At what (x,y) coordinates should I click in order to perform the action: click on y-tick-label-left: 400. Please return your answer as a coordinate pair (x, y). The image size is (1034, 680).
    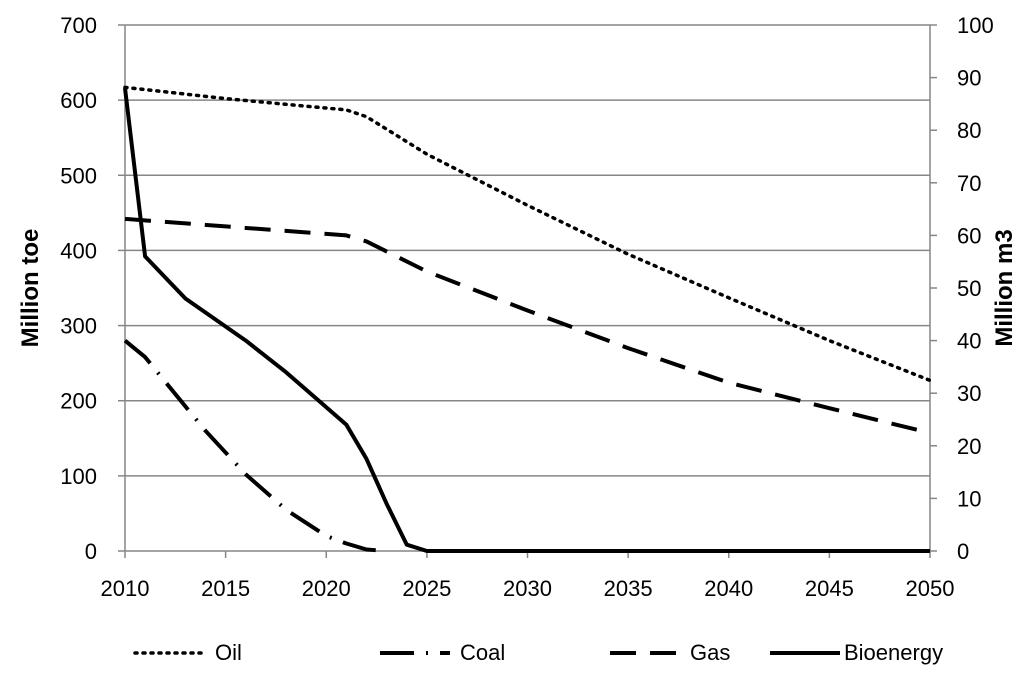
    Looking at the image, I should click on (78, 250).